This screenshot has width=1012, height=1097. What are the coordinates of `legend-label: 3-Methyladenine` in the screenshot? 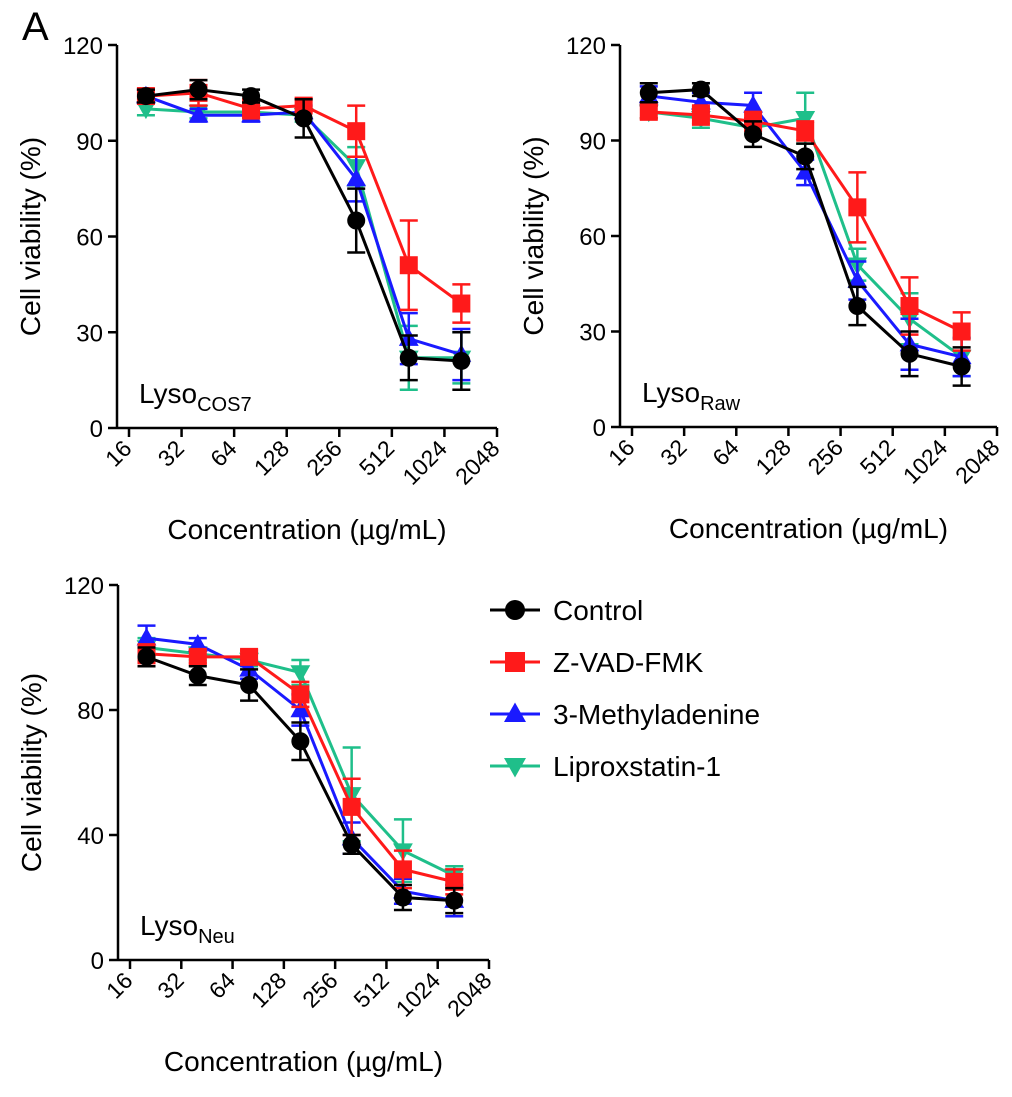 It's located at (656, 714).